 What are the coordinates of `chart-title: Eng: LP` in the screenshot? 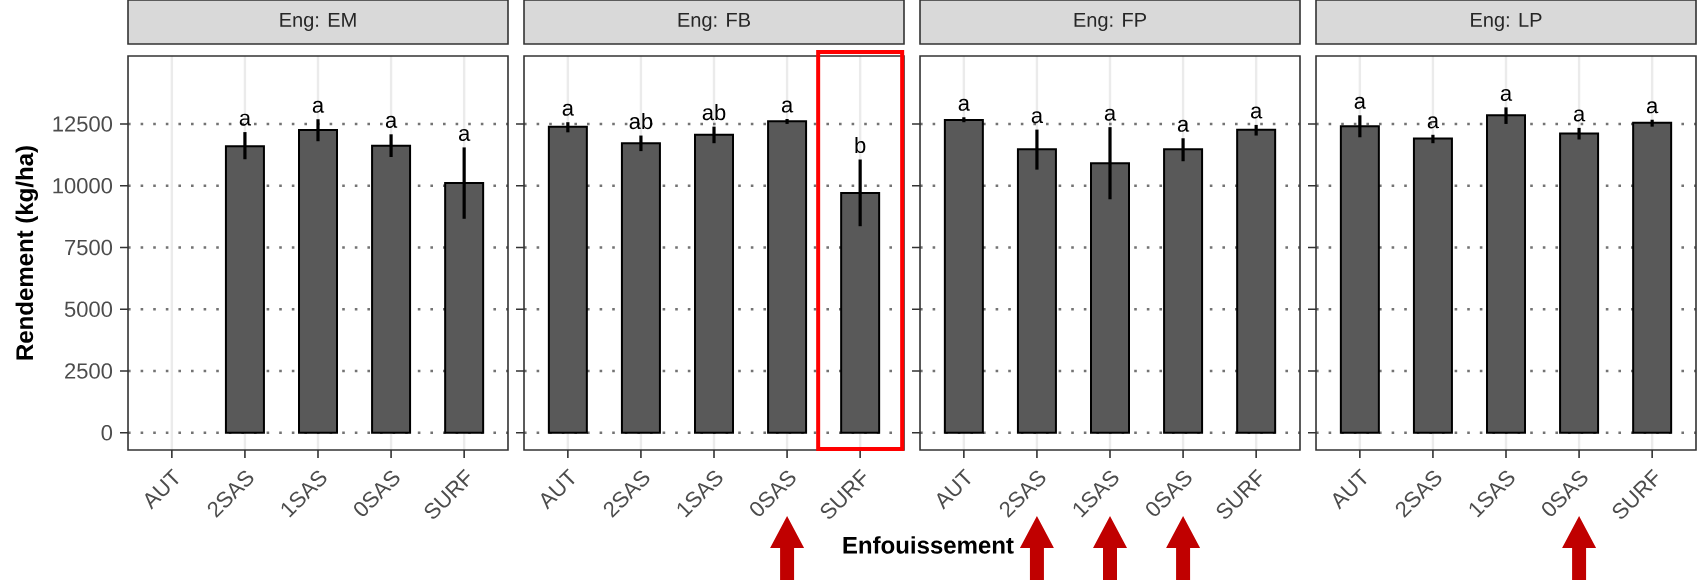 It's located at (1506, 22).